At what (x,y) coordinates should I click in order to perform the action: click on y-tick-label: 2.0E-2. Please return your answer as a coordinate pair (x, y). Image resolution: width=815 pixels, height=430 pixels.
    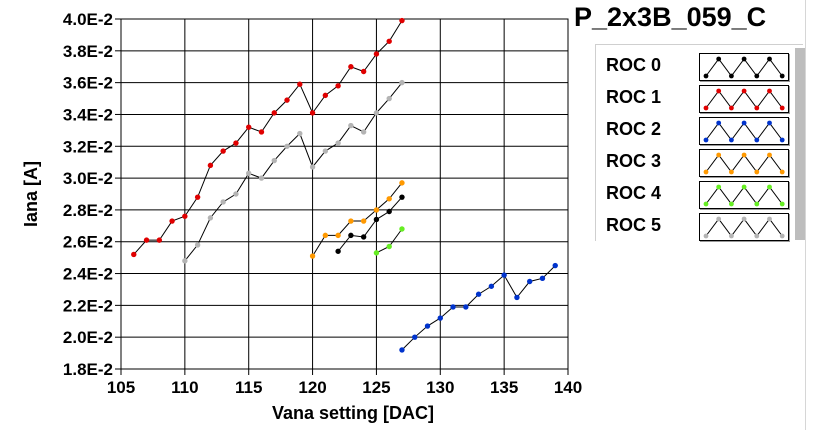
    Looking at the image, I should click on (88, 337).